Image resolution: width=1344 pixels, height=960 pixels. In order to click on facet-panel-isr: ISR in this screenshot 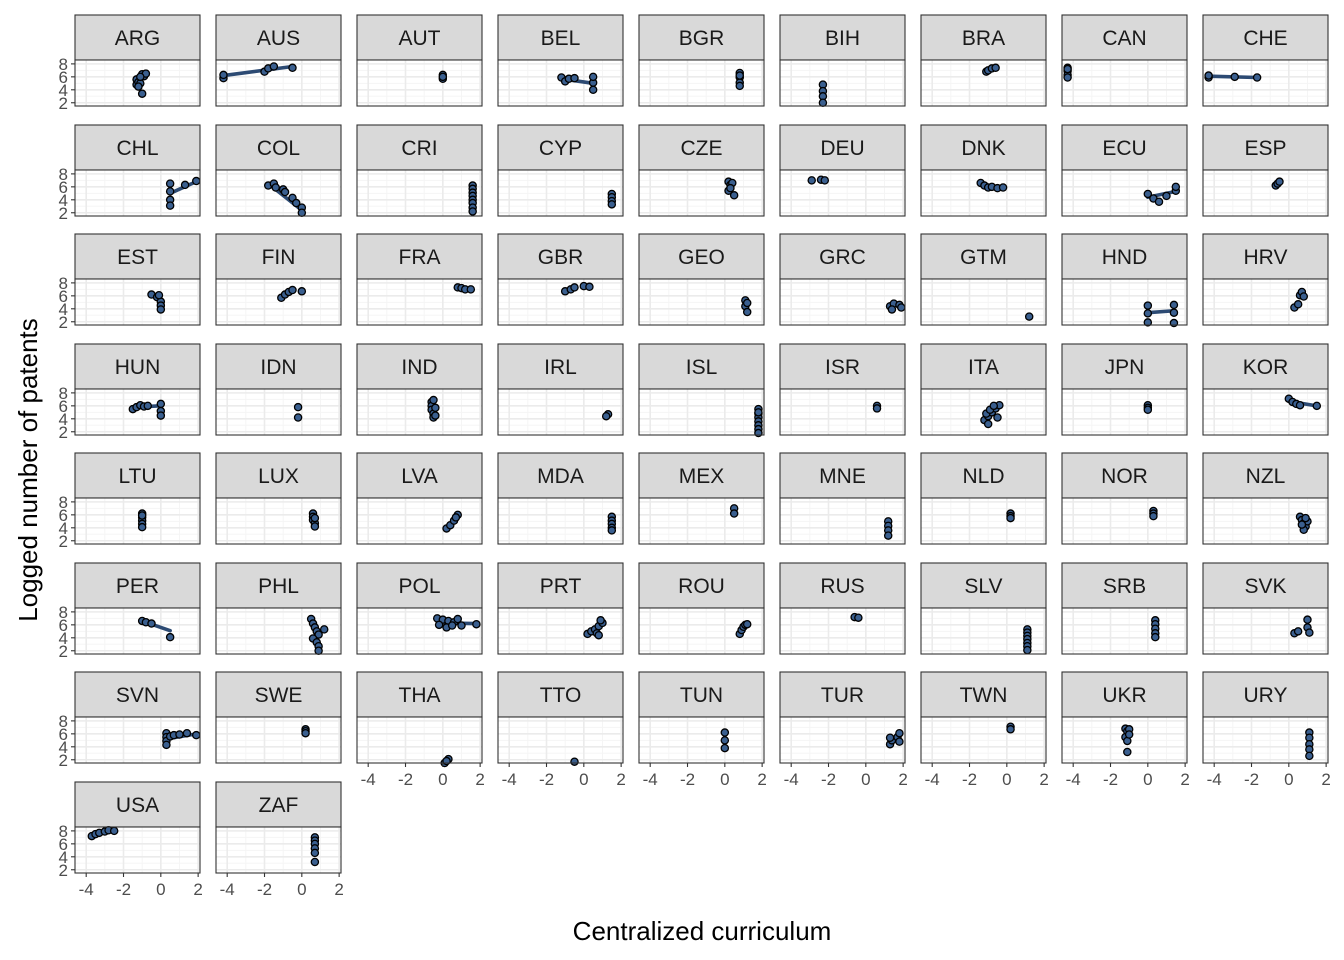, I will do `click(842, 389)`.